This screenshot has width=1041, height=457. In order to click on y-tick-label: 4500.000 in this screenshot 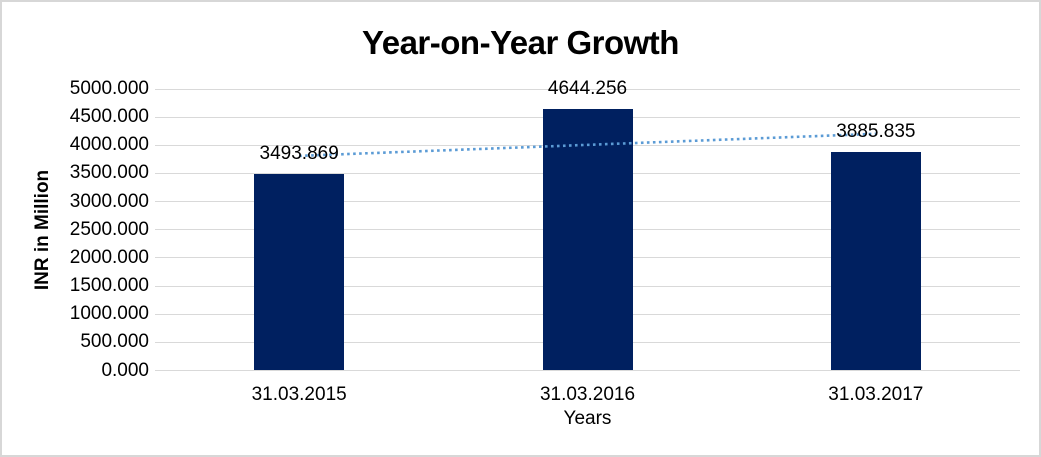, I will do `click(109, 117)`.